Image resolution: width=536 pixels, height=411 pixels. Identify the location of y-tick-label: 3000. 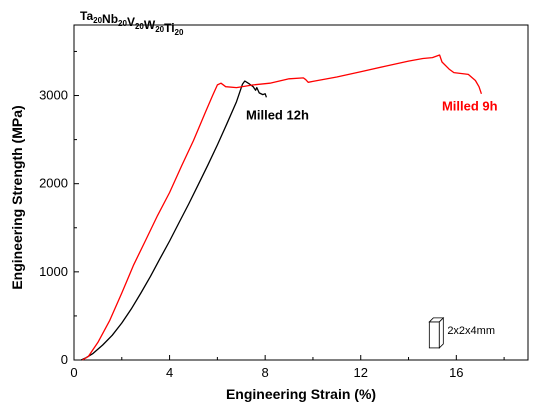
(53, 95).